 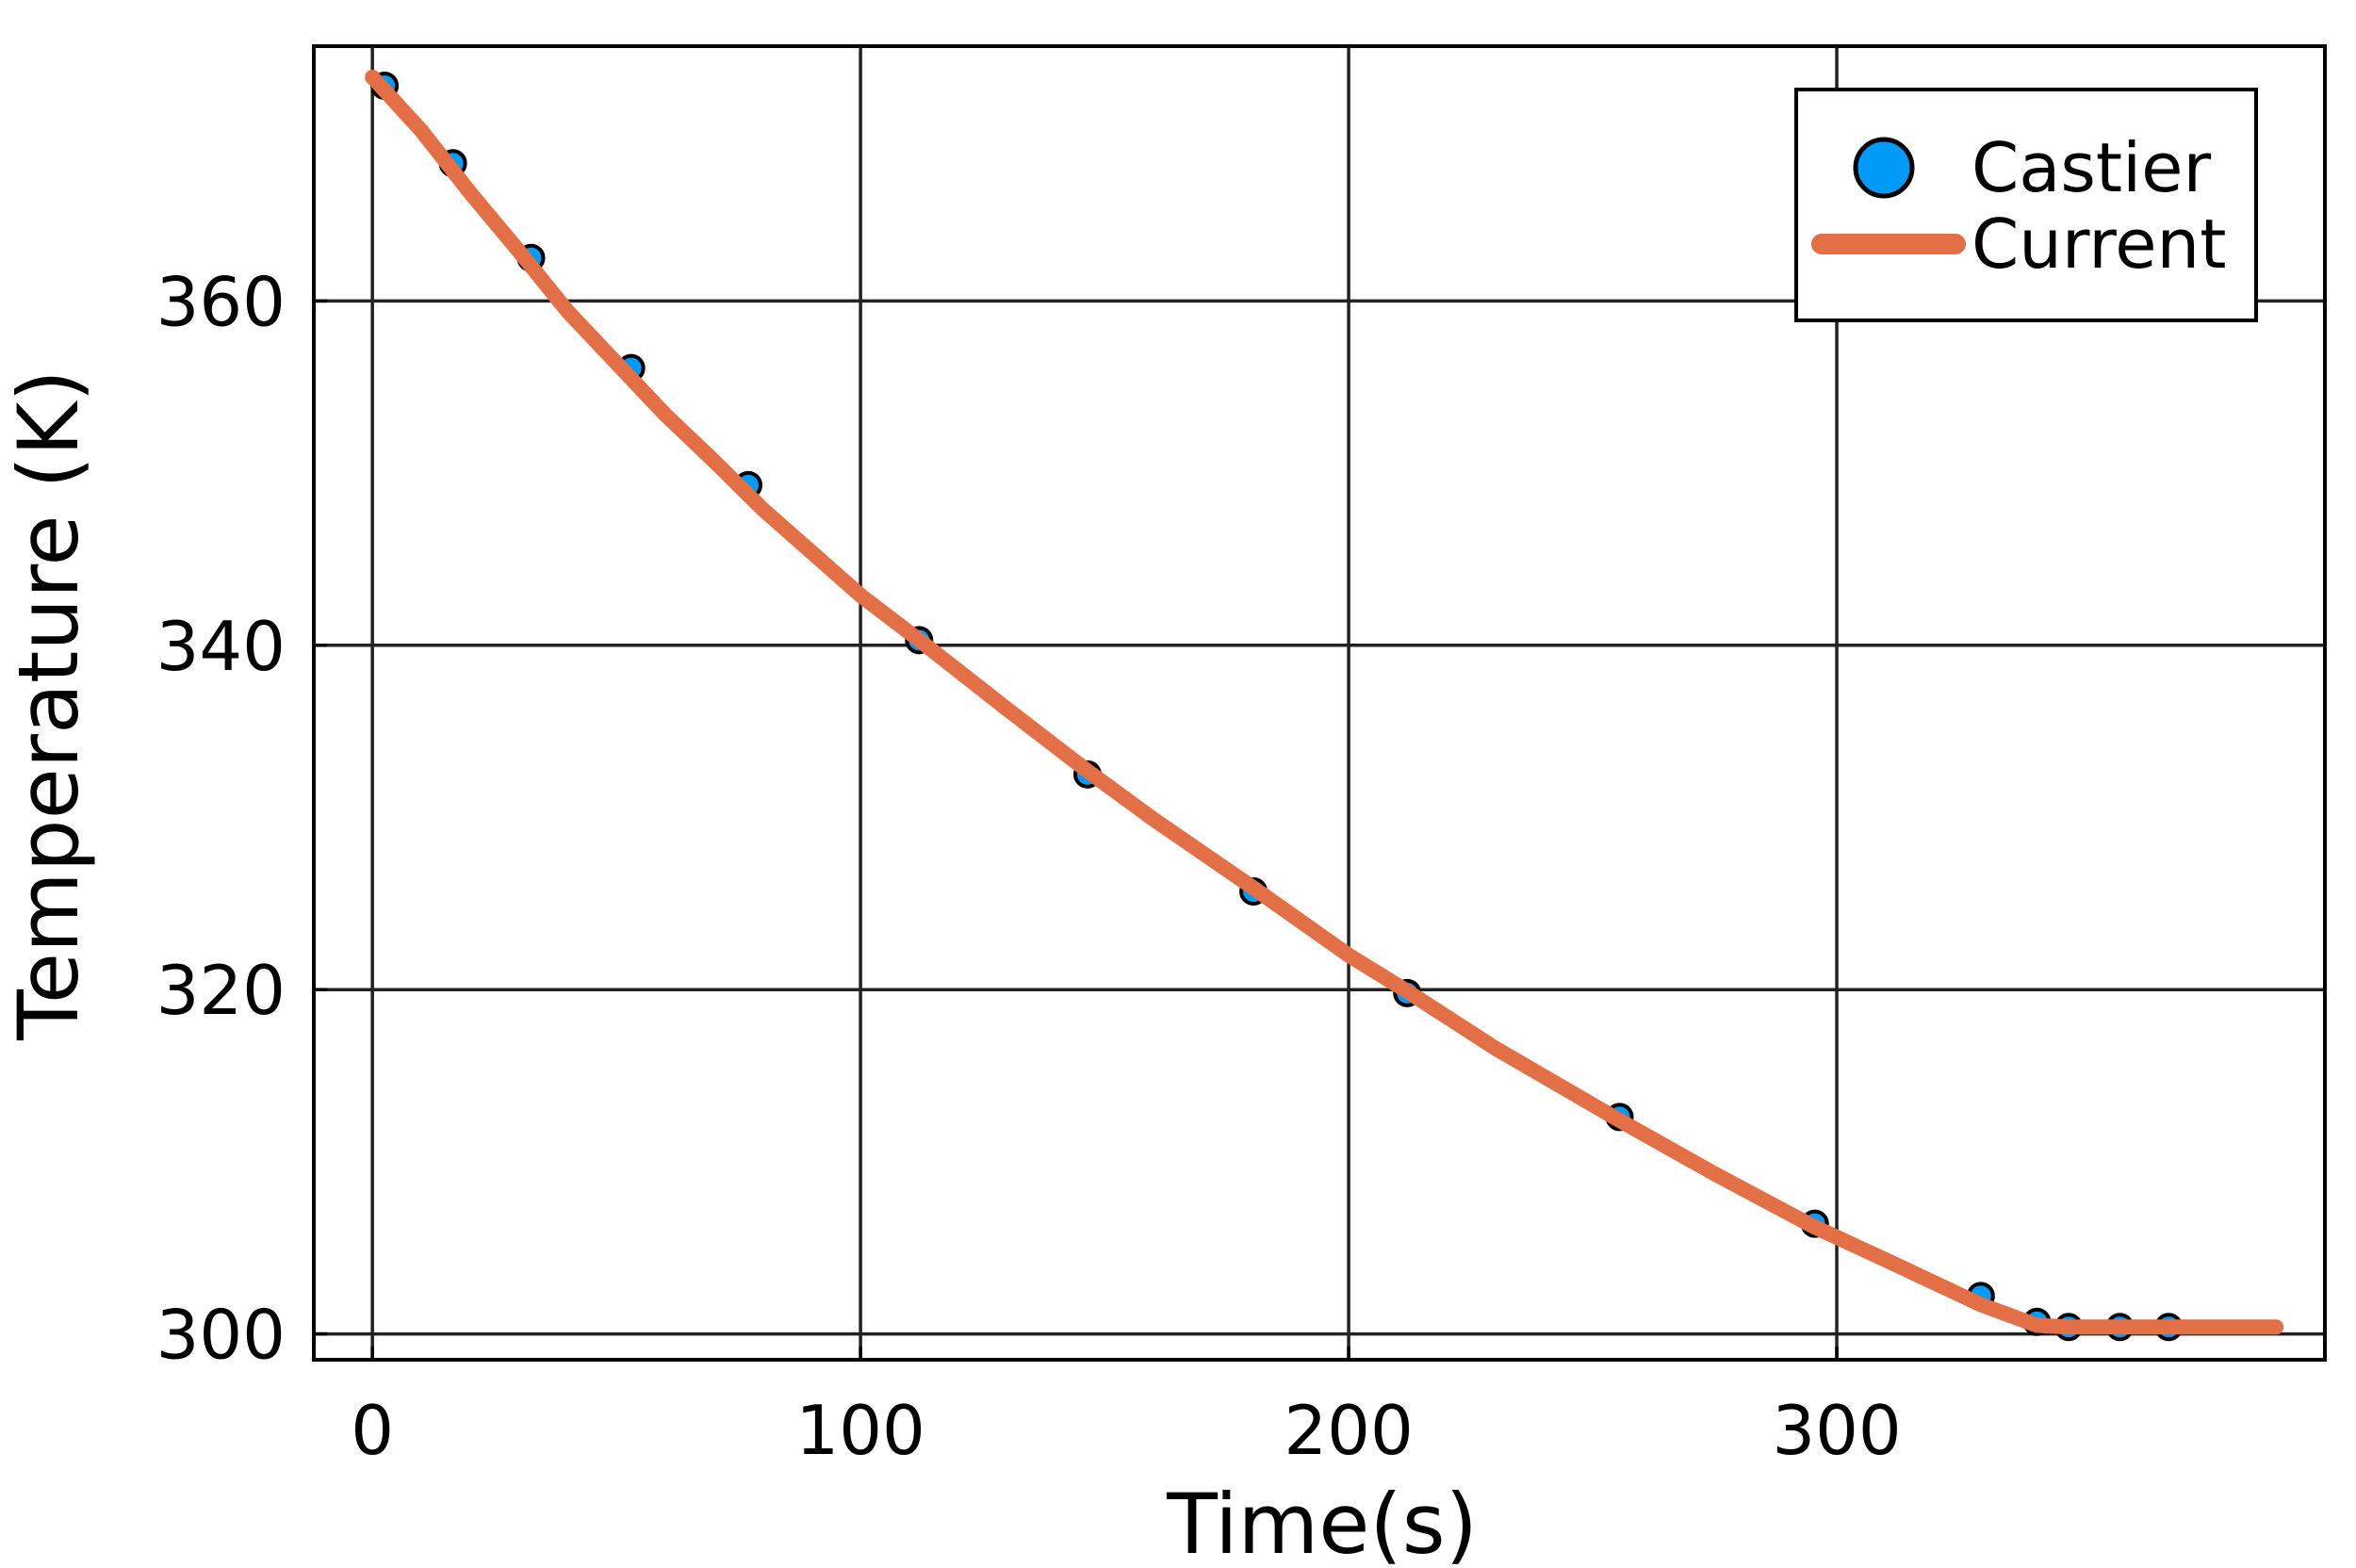 I want to click on x-tick-label: 0, so click(x=372, y=1431).